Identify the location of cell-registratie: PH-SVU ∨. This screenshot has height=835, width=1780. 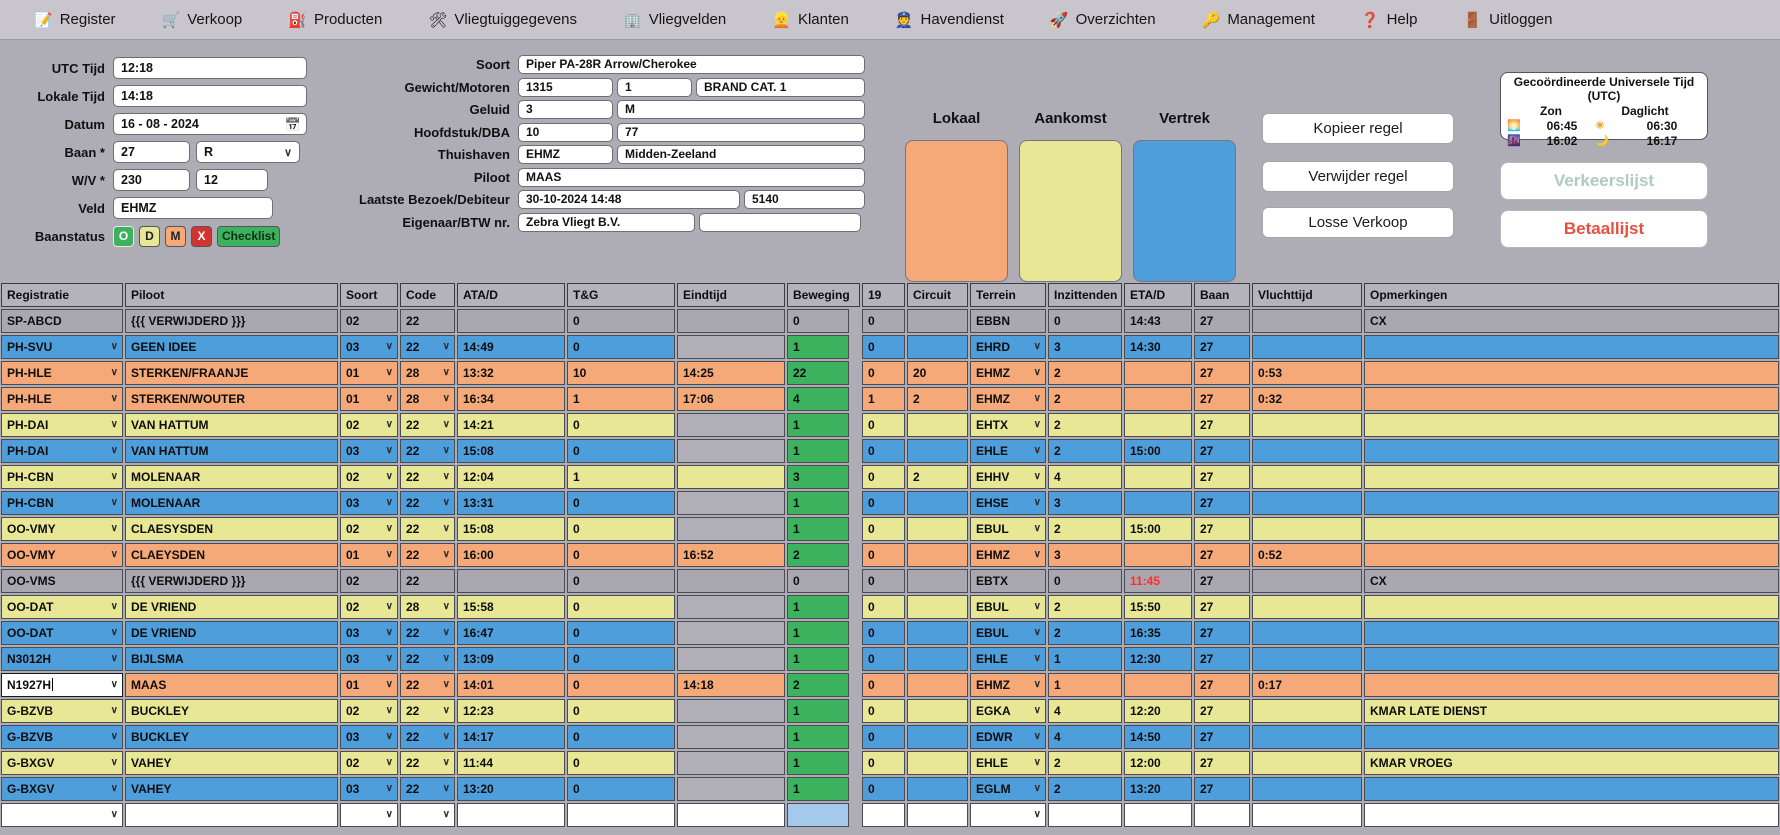
(62, 347).